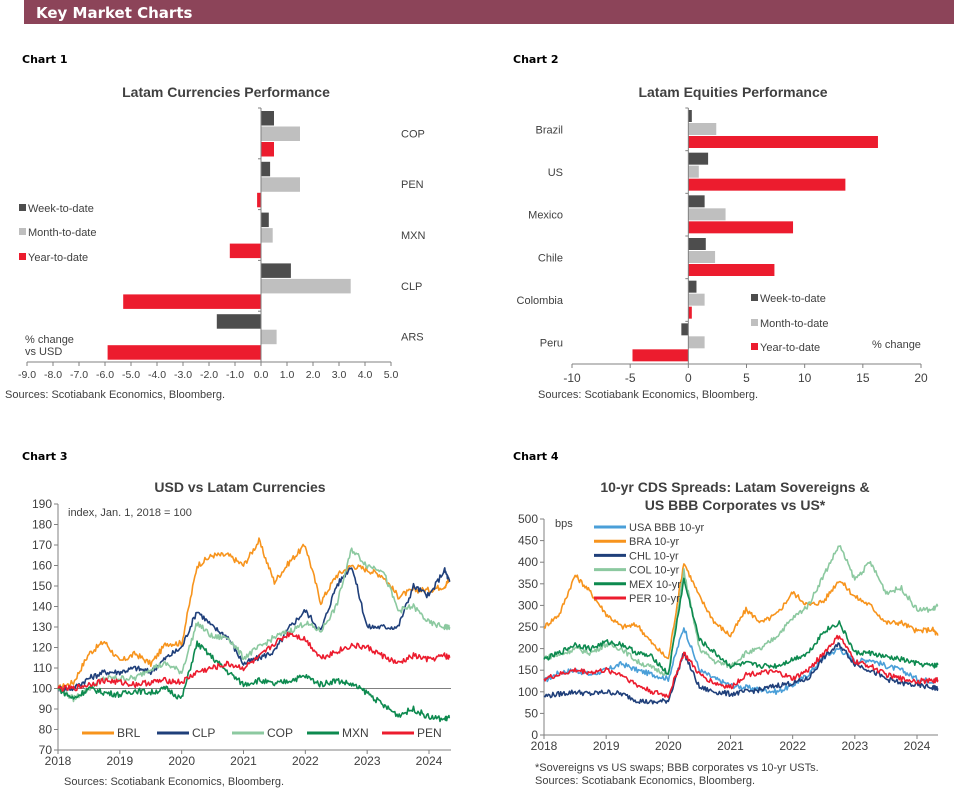 Image resolution: width=954 pixels, height=795 pixels. I want to click on legend-label: COL 10-yr, so click(654, 571).